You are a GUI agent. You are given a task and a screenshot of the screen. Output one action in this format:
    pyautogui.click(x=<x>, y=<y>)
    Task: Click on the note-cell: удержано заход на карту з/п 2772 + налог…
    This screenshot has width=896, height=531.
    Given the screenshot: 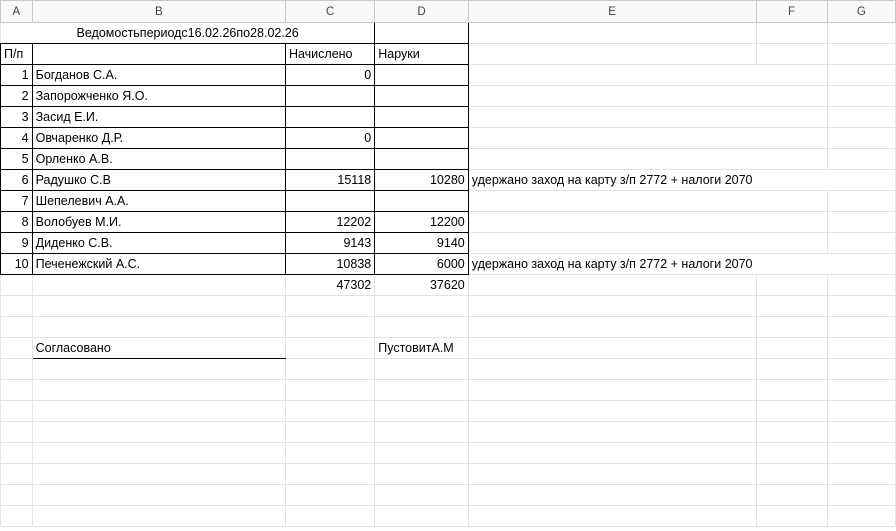 What is the action you would take?
    pyautogui.click(x=611, y=180)
    